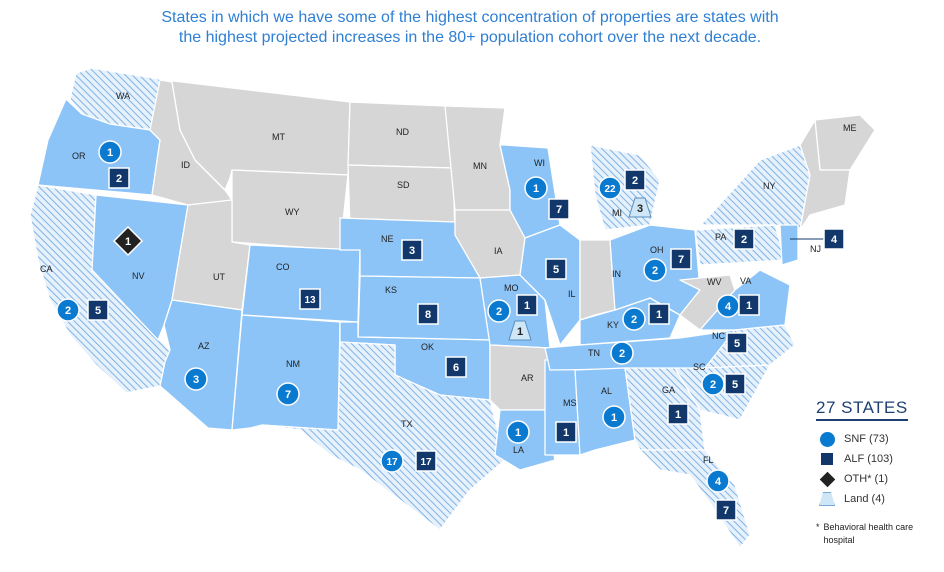 This screenshot has width=944, height=572. What do you see at coordinates (594, 353) in the screenshot?
I see `state-label-tn: TN` at bounding box center [594, 353].